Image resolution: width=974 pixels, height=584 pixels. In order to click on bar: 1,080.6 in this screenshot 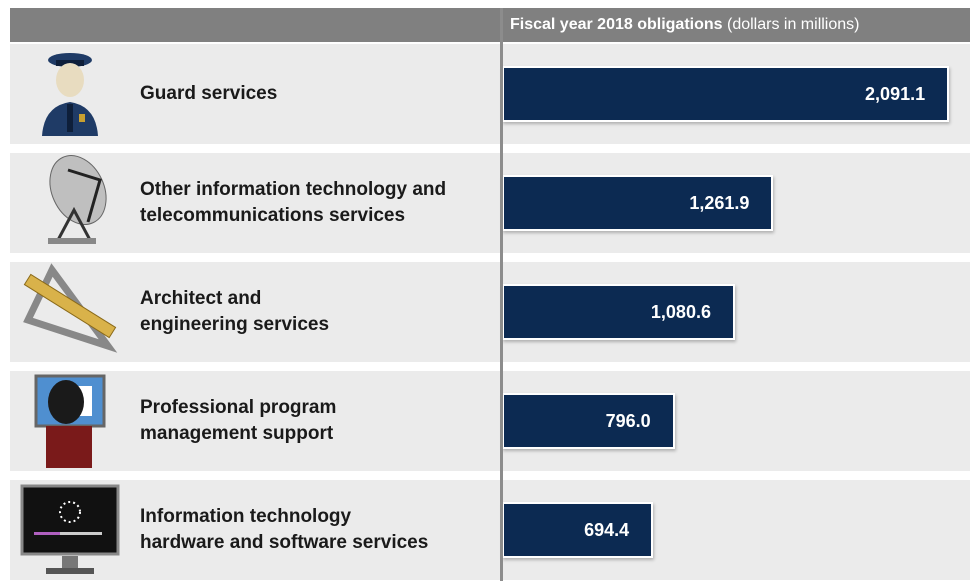, I will do `click(618, 312)`.